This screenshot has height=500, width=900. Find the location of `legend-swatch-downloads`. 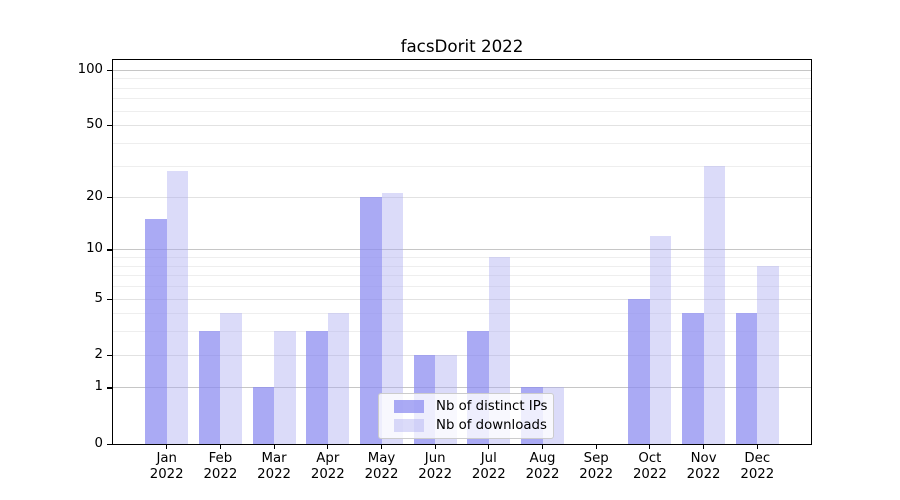

legend-swatch-downloads is located at coordinates (409, 425).